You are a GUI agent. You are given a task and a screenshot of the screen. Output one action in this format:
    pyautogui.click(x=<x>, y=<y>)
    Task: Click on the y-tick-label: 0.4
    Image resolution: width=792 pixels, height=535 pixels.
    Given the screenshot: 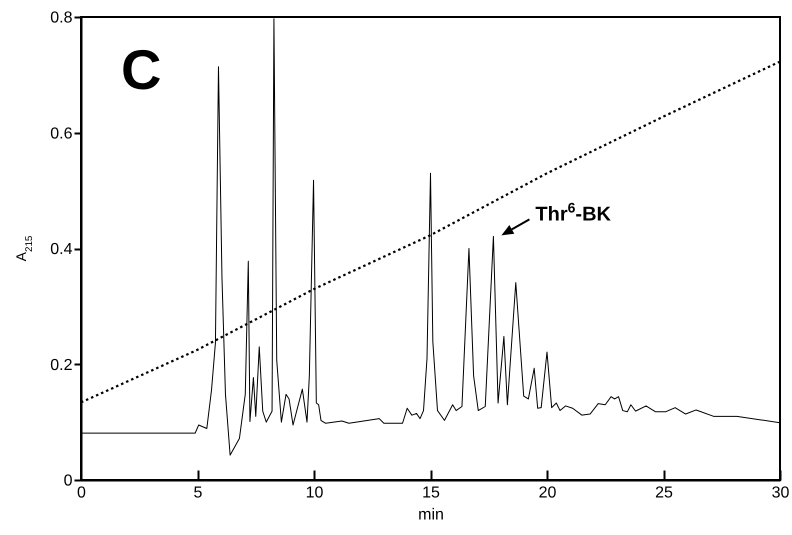 What is the action you would take?
    pyautogui.click(x=61, y=249)
    